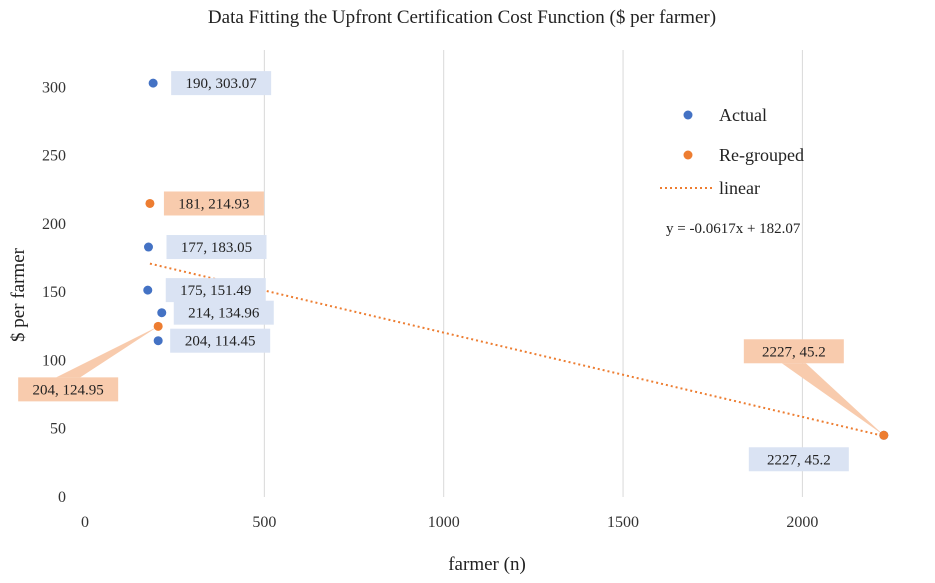  I want to click on legend-label-regrouped: Re-grouped, so click(761, 155).